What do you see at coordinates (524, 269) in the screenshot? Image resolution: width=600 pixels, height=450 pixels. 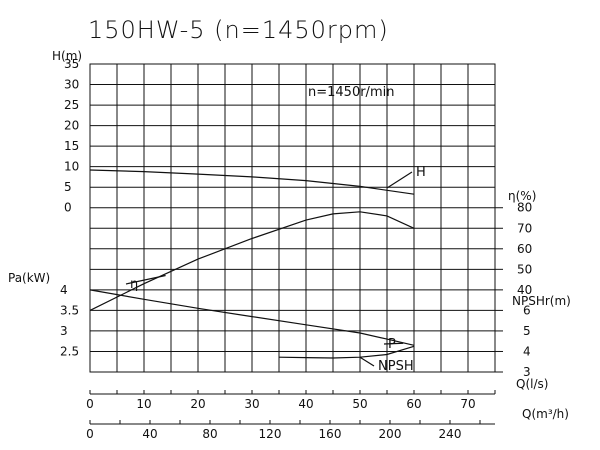 I see `efficiency-tick-label: 50` at bounding box center [524, 269].